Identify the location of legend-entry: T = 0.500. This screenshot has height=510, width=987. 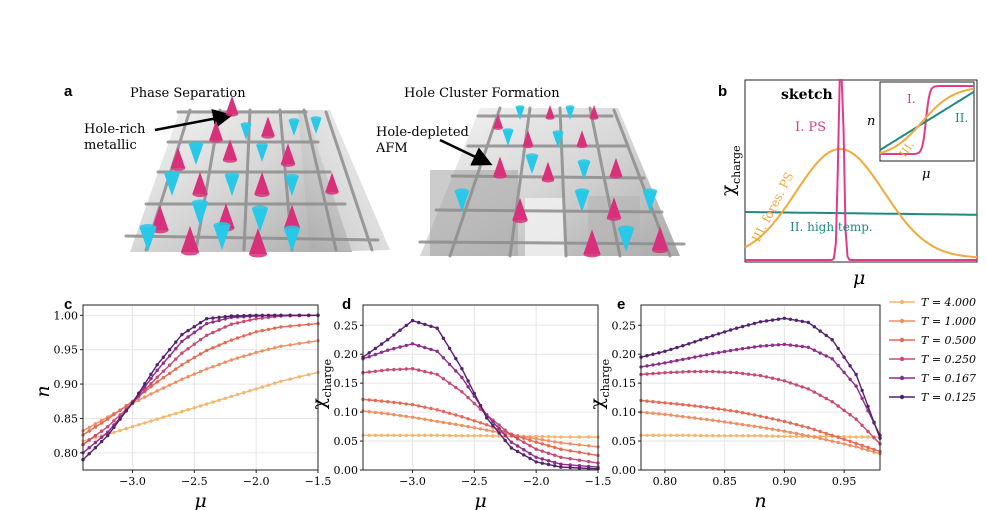
(932, 340).